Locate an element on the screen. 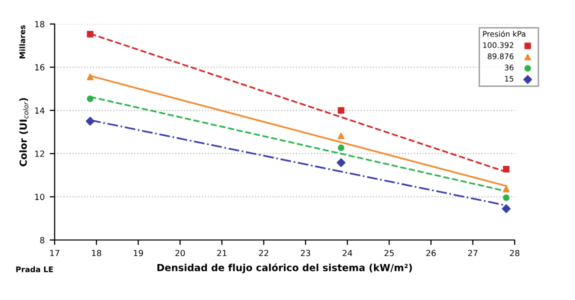 This screenshot has height=300, width=575. x-tick-label: 26 is located at coordinates (431, 253).